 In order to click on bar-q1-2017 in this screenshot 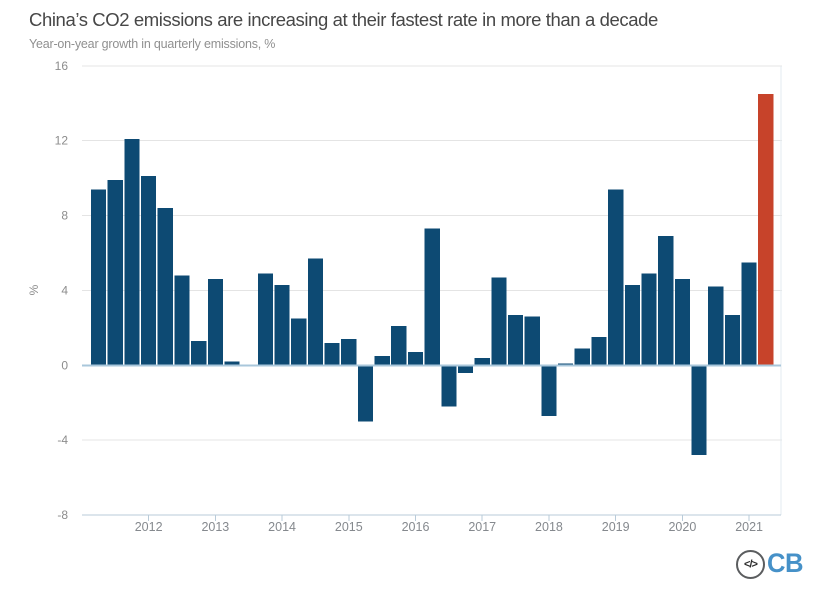, I will do `click(499, 321)`.